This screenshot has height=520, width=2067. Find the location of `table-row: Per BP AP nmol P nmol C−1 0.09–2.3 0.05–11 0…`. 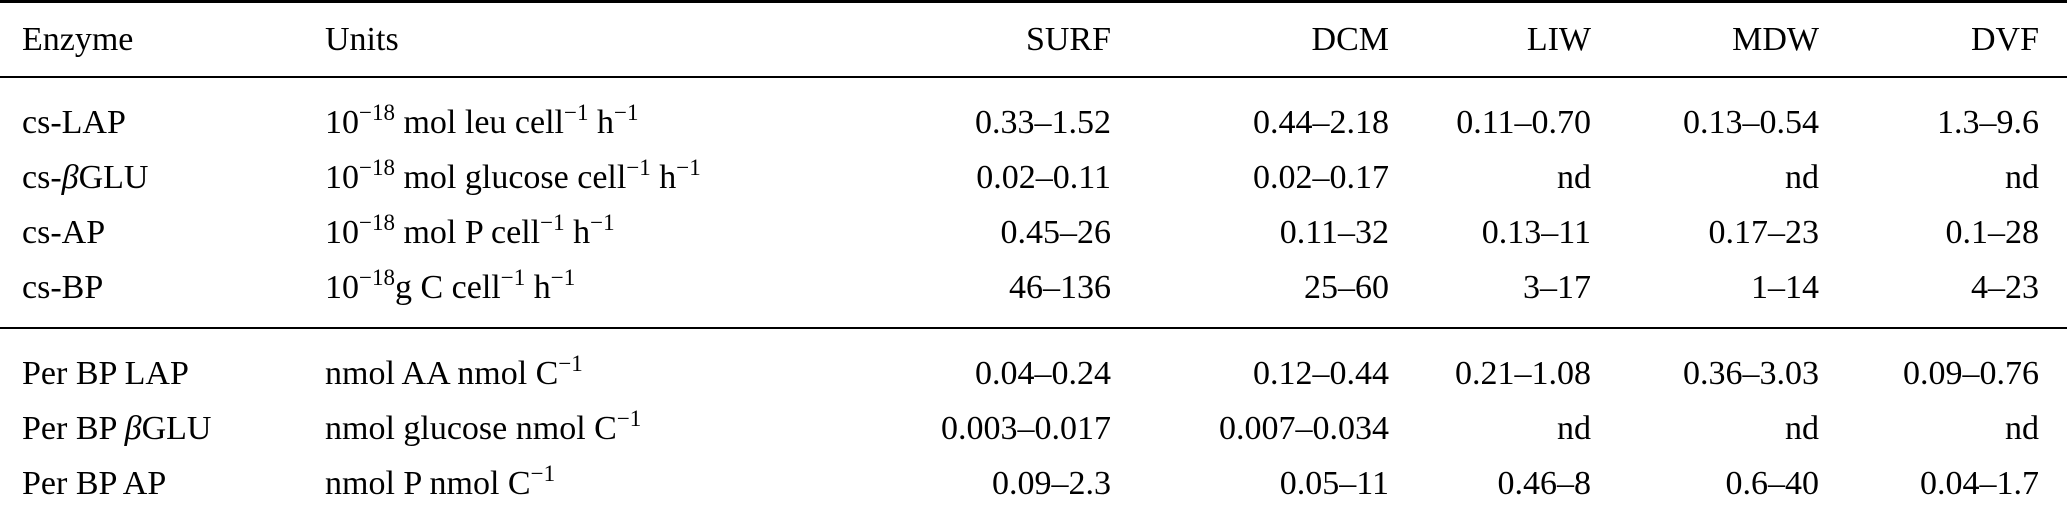

table-row: Per BP AP nmol P nmol C−1 0.09–2.3 0.05–11 0… is located at coordinates (1033, 488).